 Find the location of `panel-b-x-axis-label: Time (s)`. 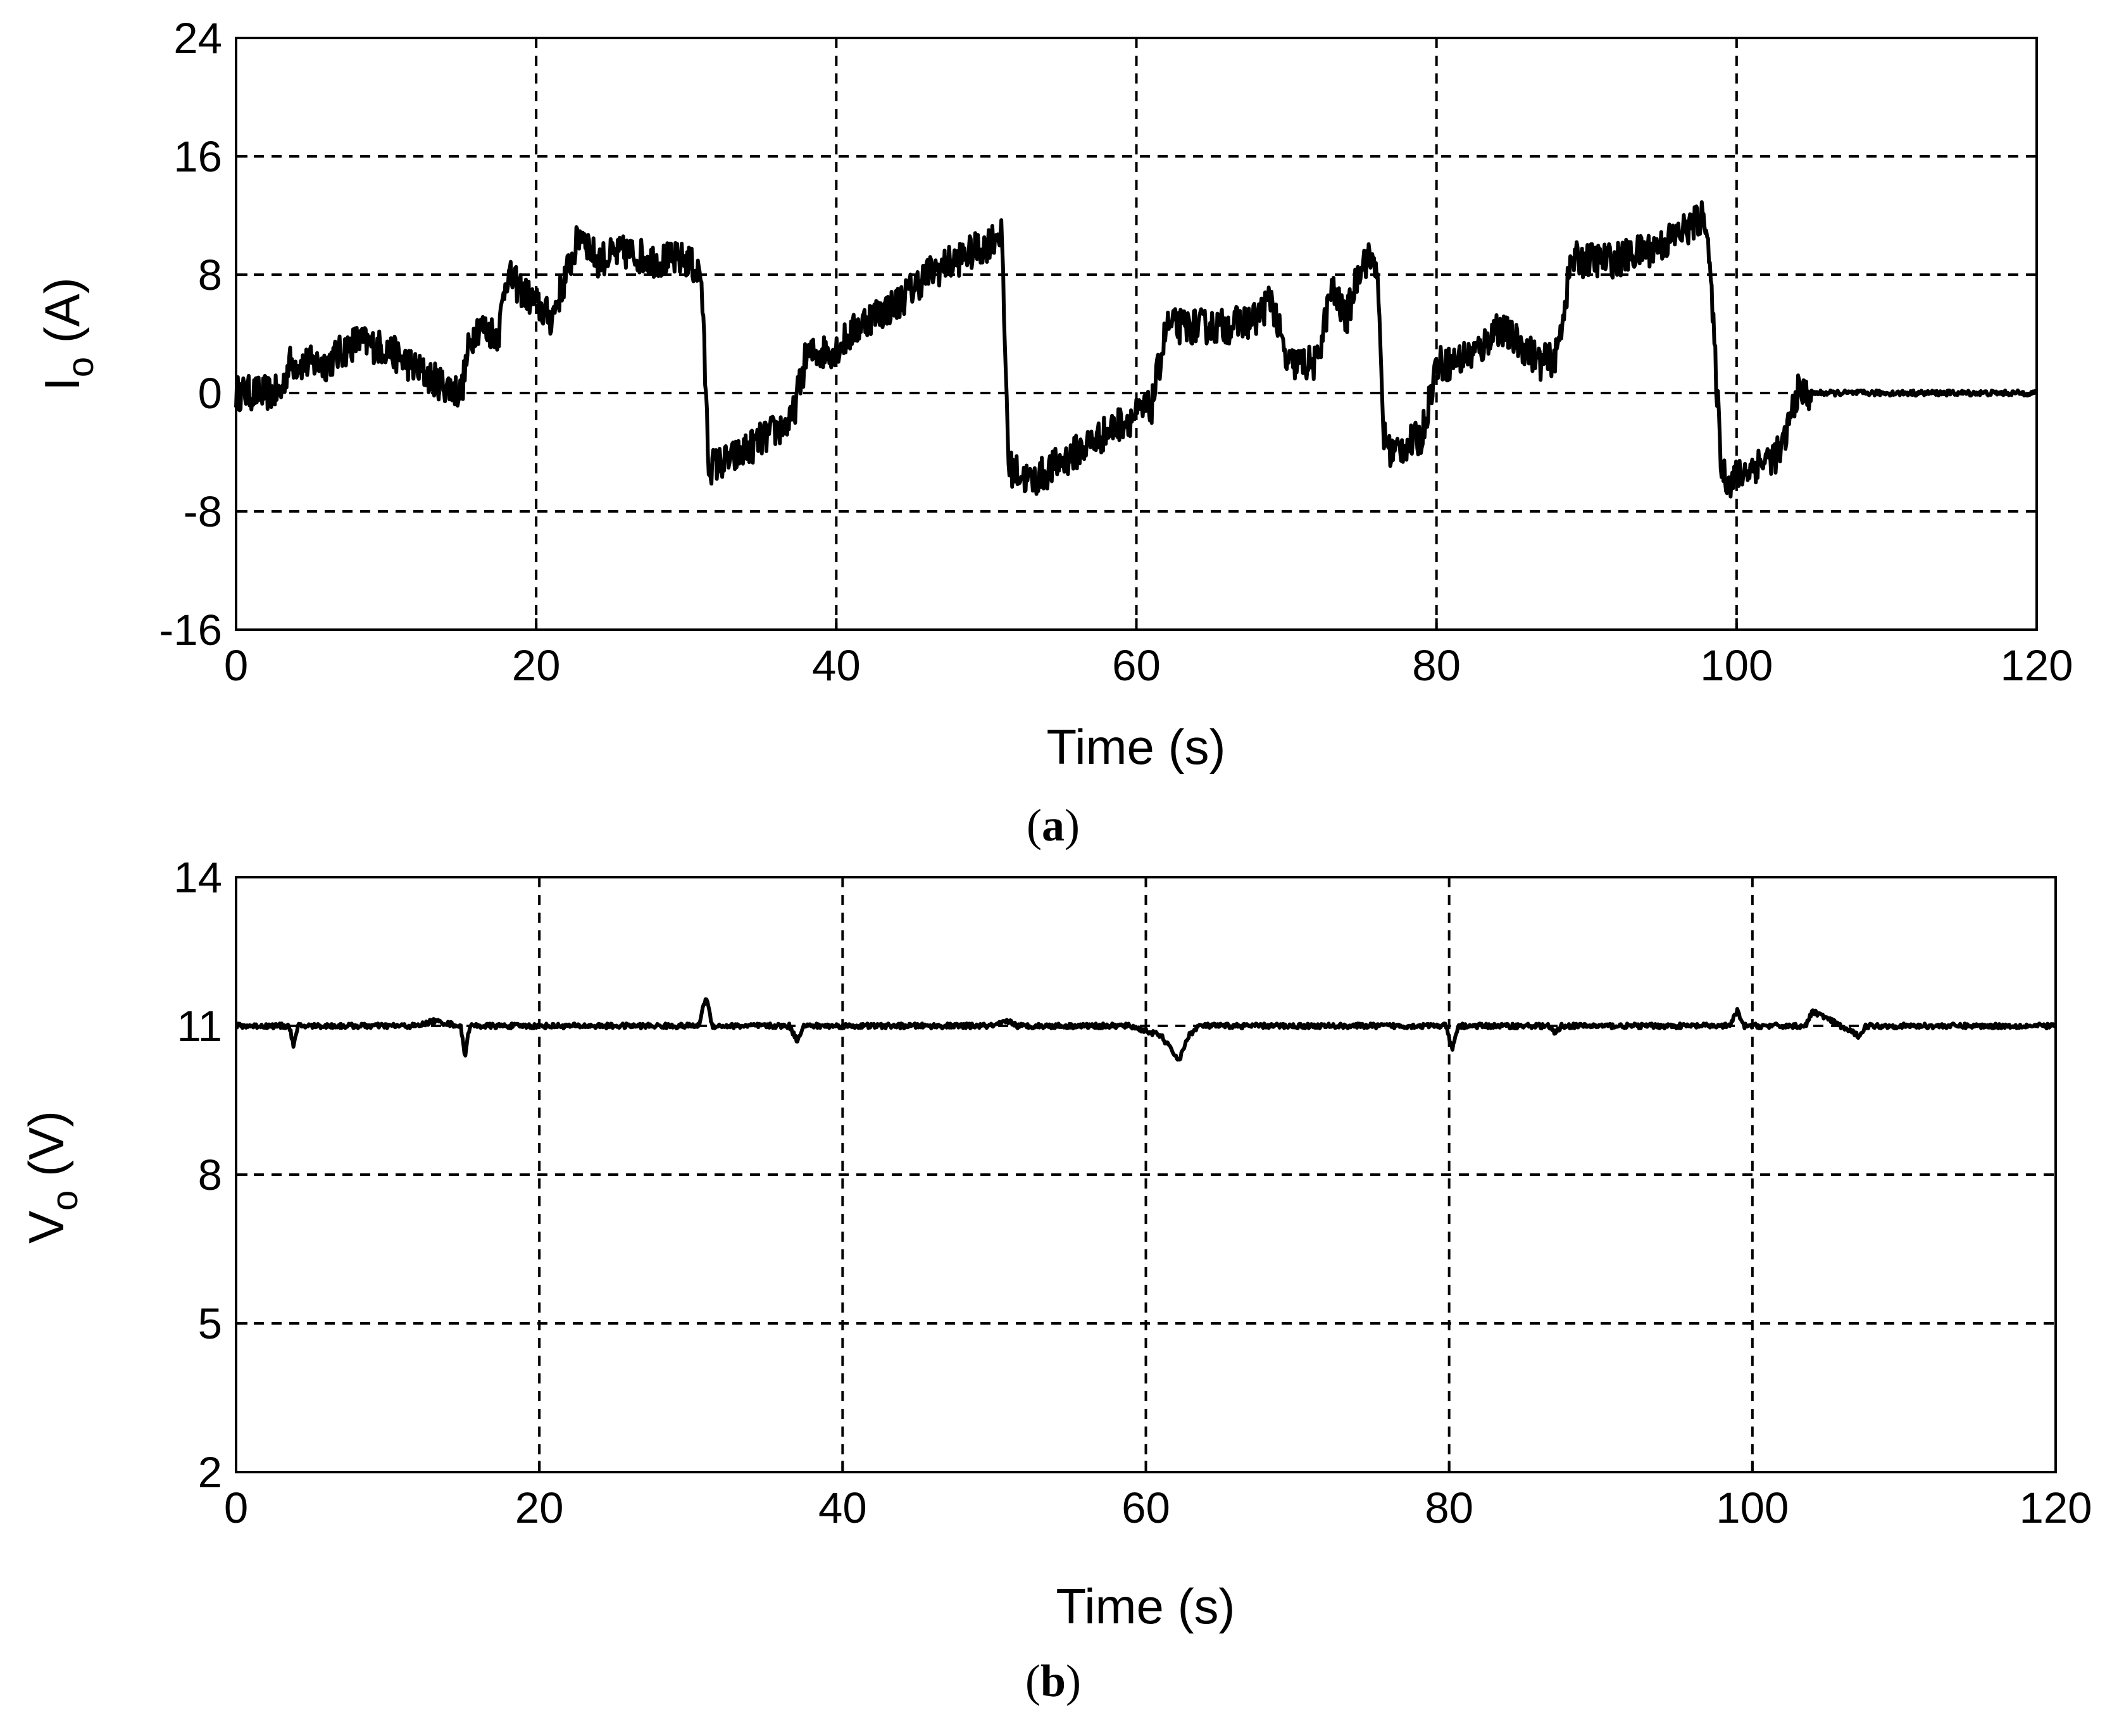

panel-b-x-axis-label: Time (s) is located at coordinates (1146, 1606).